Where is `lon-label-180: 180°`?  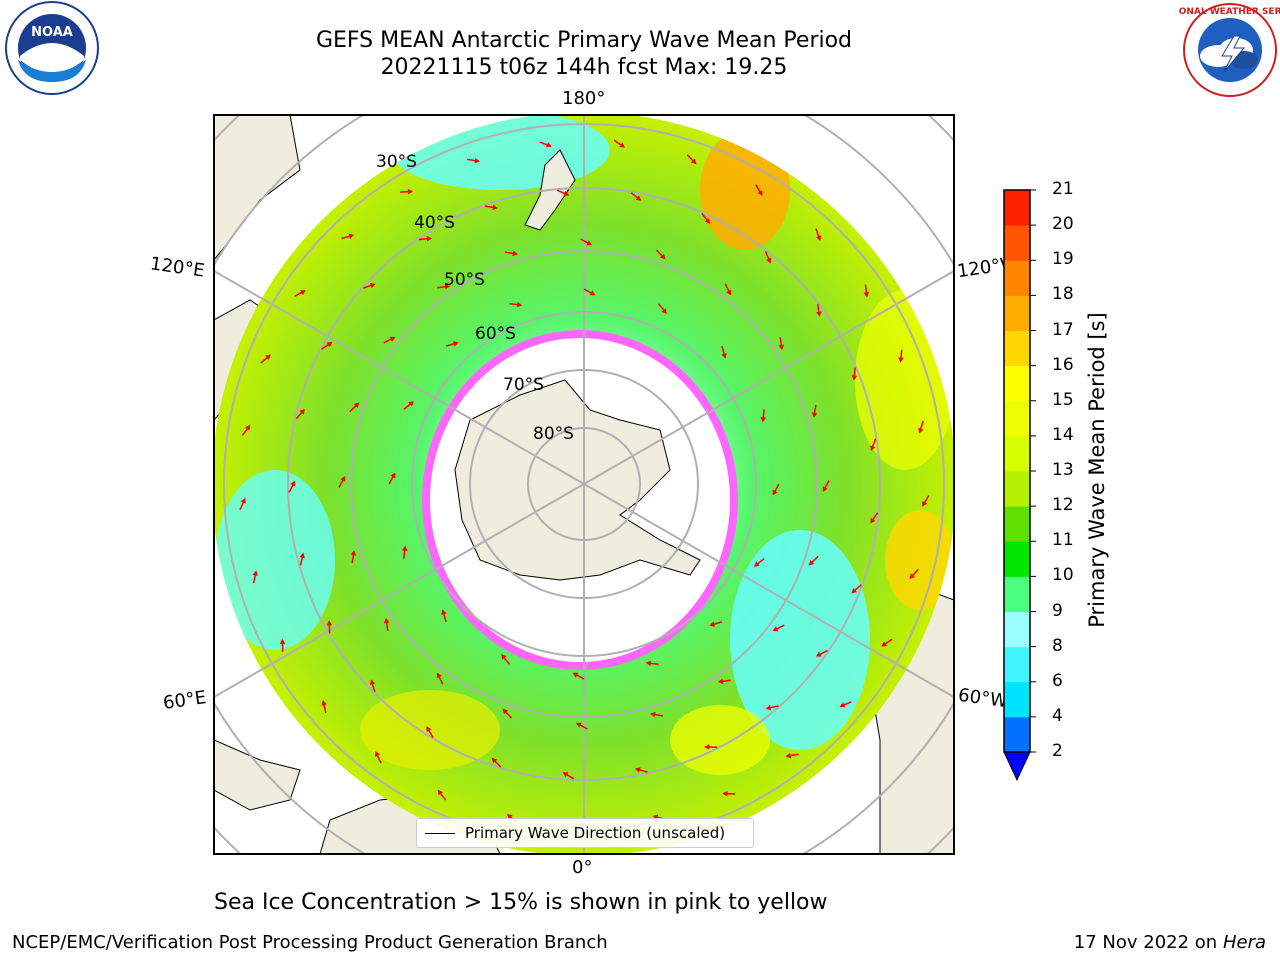 lon-label-180: 180° is located at coordinates (584, 98).